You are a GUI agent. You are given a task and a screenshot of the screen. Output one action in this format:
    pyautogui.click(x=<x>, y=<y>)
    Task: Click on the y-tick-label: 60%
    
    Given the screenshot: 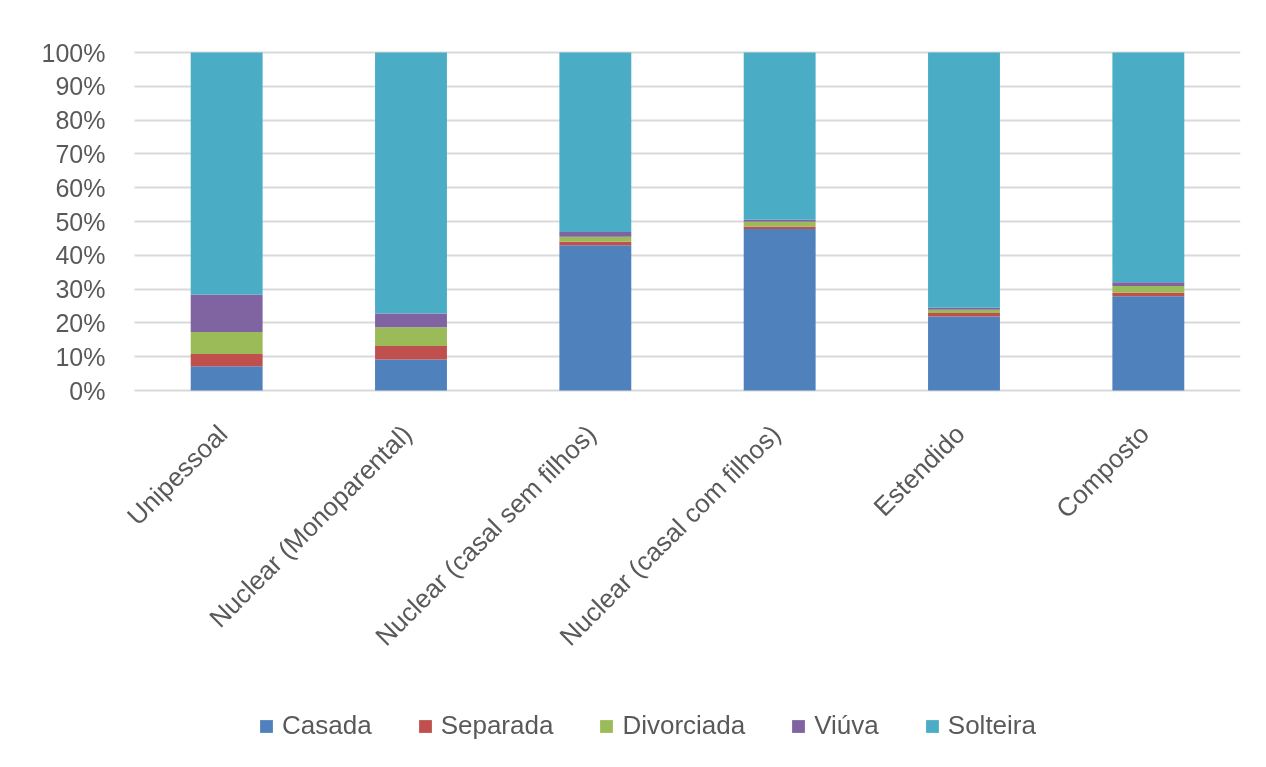 What is the action you would take?
    pyautogui.click(x=80, y=187)
    